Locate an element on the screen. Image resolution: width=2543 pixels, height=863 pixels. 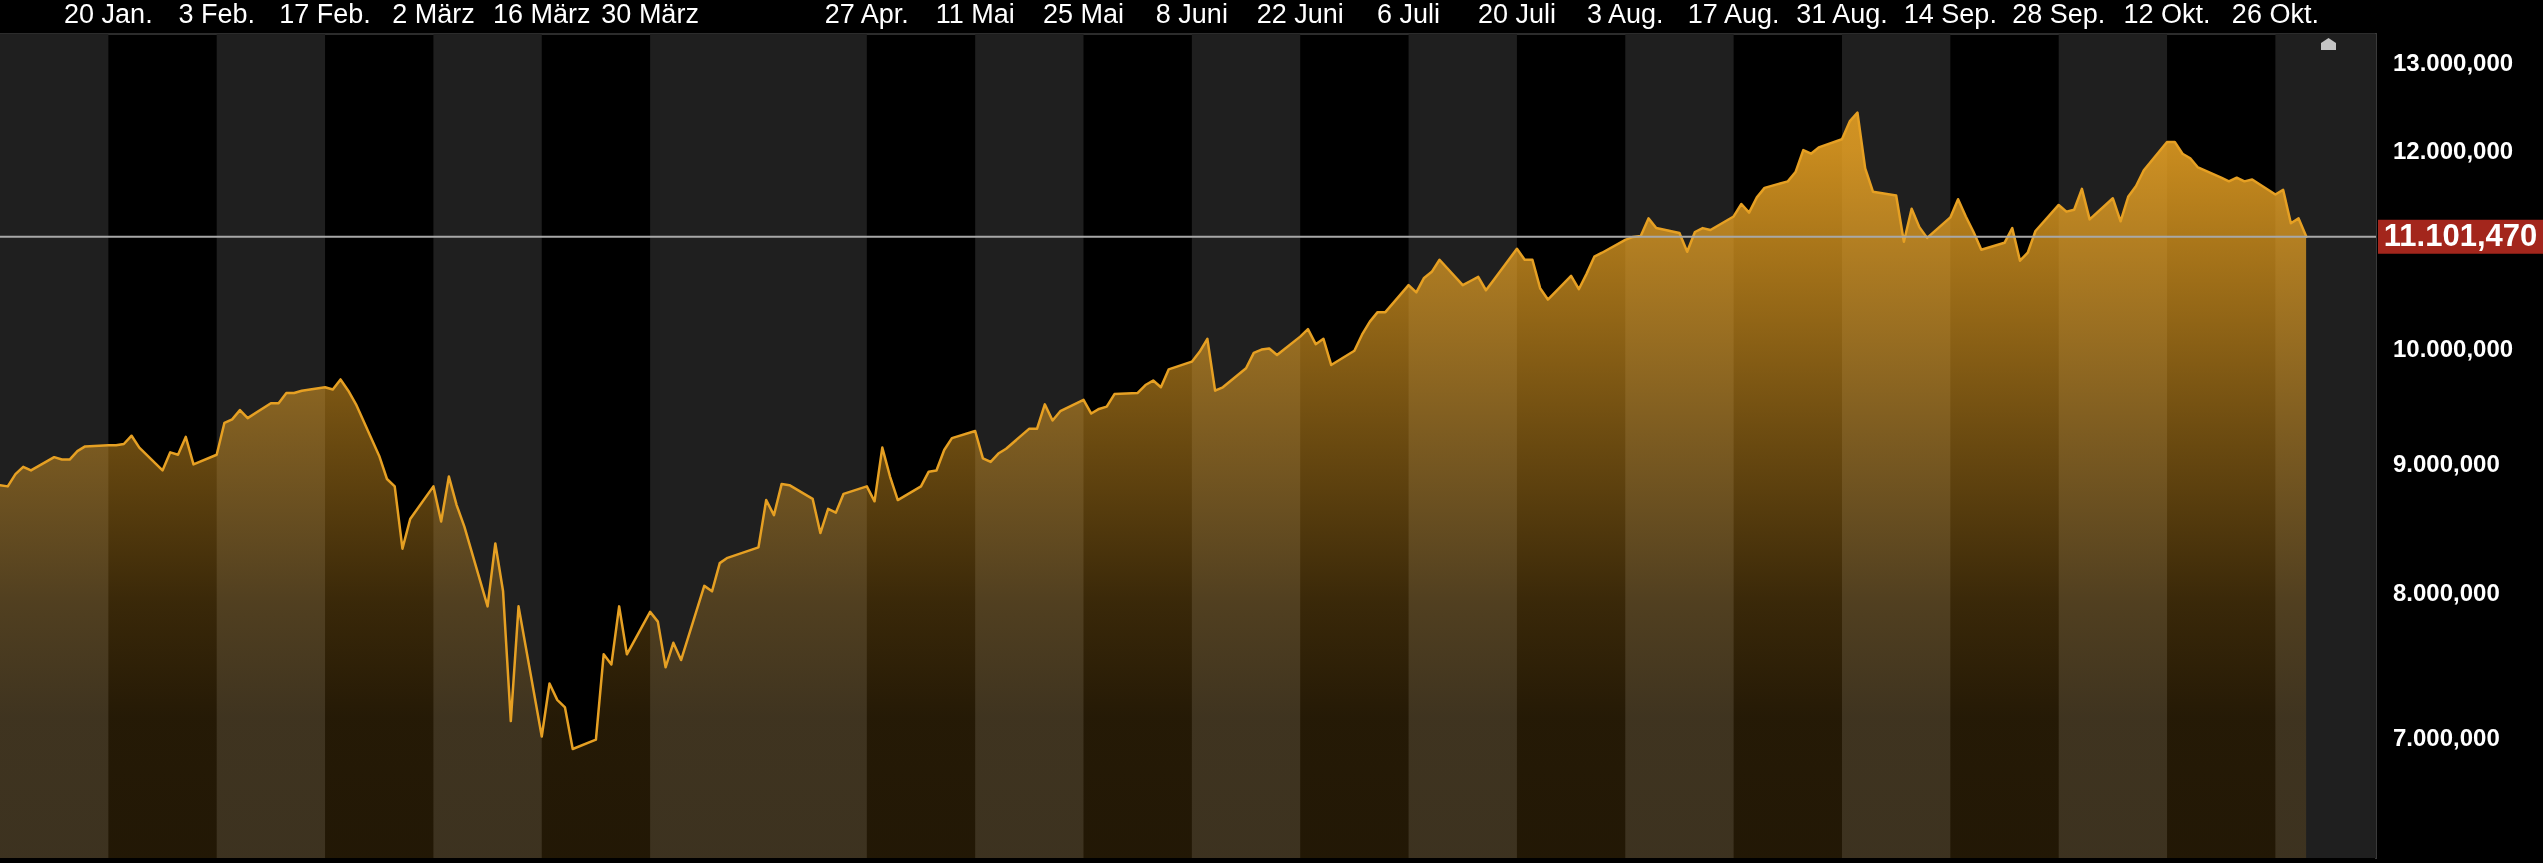
x-tick-label: 20 Juli is located at coordinates (1516, 15).